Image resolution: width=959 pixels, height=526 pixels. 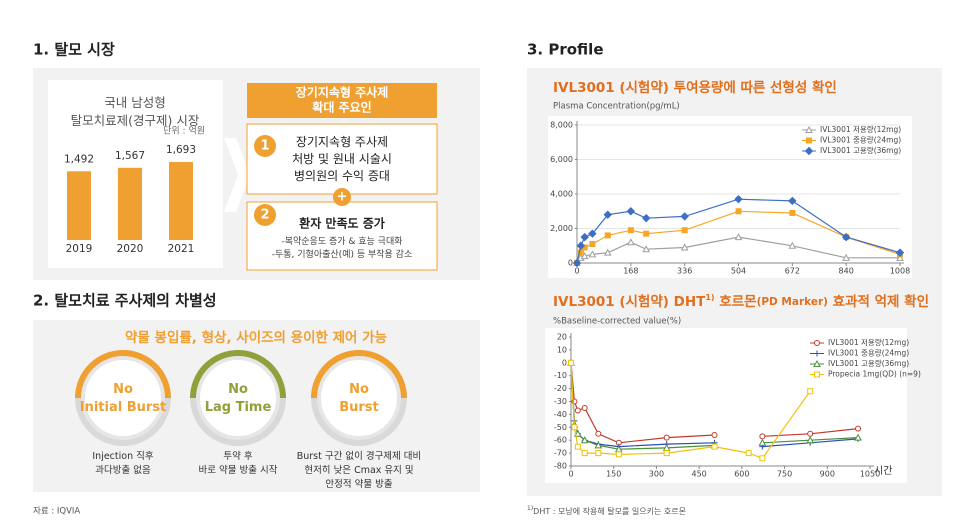 I want to click on footnote-text: DHT : 모낭에 작용해 탈모를 일으키는 호르몬, so click(x=609, y=511).